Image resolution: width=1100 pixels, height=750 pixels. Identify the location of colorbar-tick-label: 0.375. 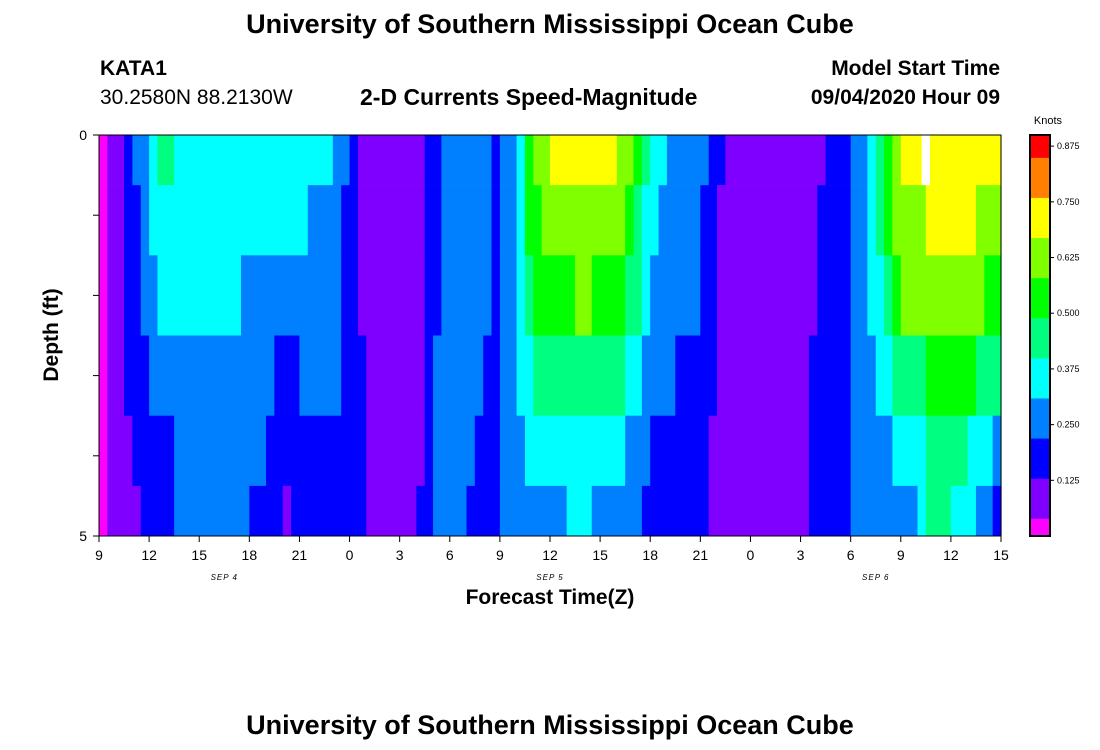
(1068, 369).